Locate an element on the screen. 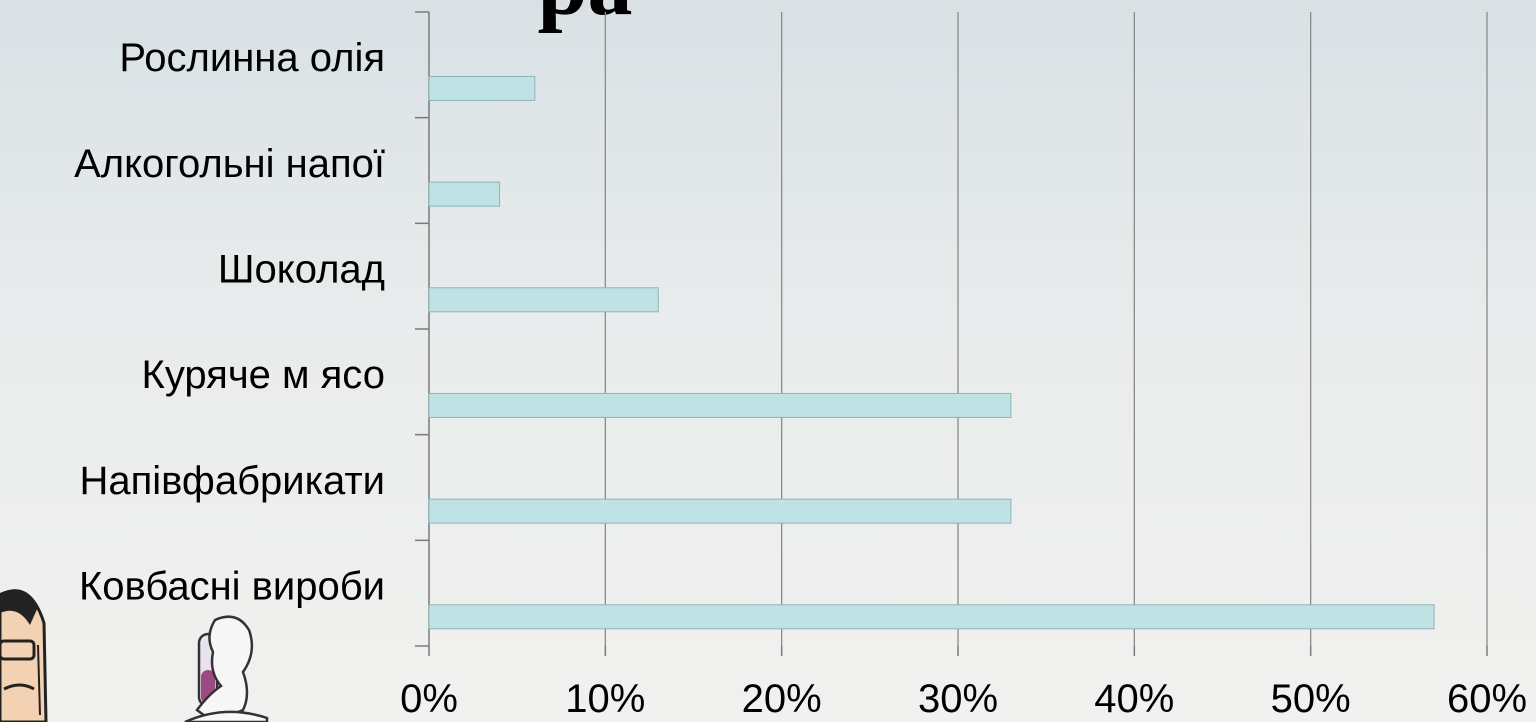 Image resolution: width=1536 pixels, height=722 pixels. category-label: Ковбасні вироби is located at coordinates (232, 587).